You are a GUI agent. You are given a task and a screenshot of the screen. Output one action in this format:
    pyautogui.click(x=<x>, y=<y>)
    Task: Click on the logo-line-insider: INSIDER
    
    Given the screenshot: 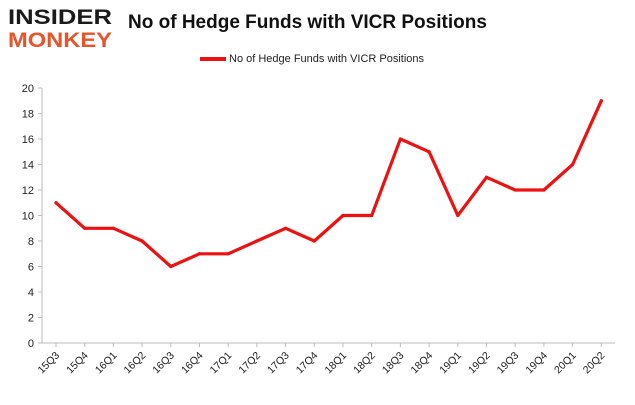 What is the action you would take?
    pyautogui.click(x=60, y=17)
    